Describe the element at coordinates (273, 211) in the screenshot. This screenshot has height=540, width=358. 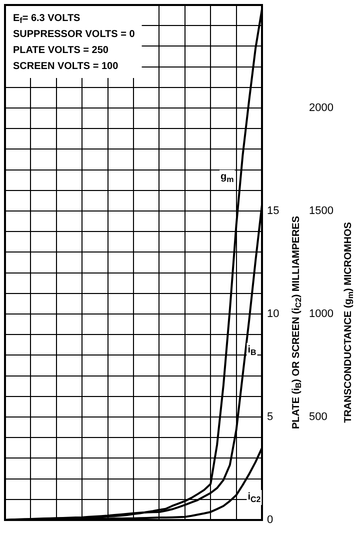
I see `y-tick-label: 15` at that location.